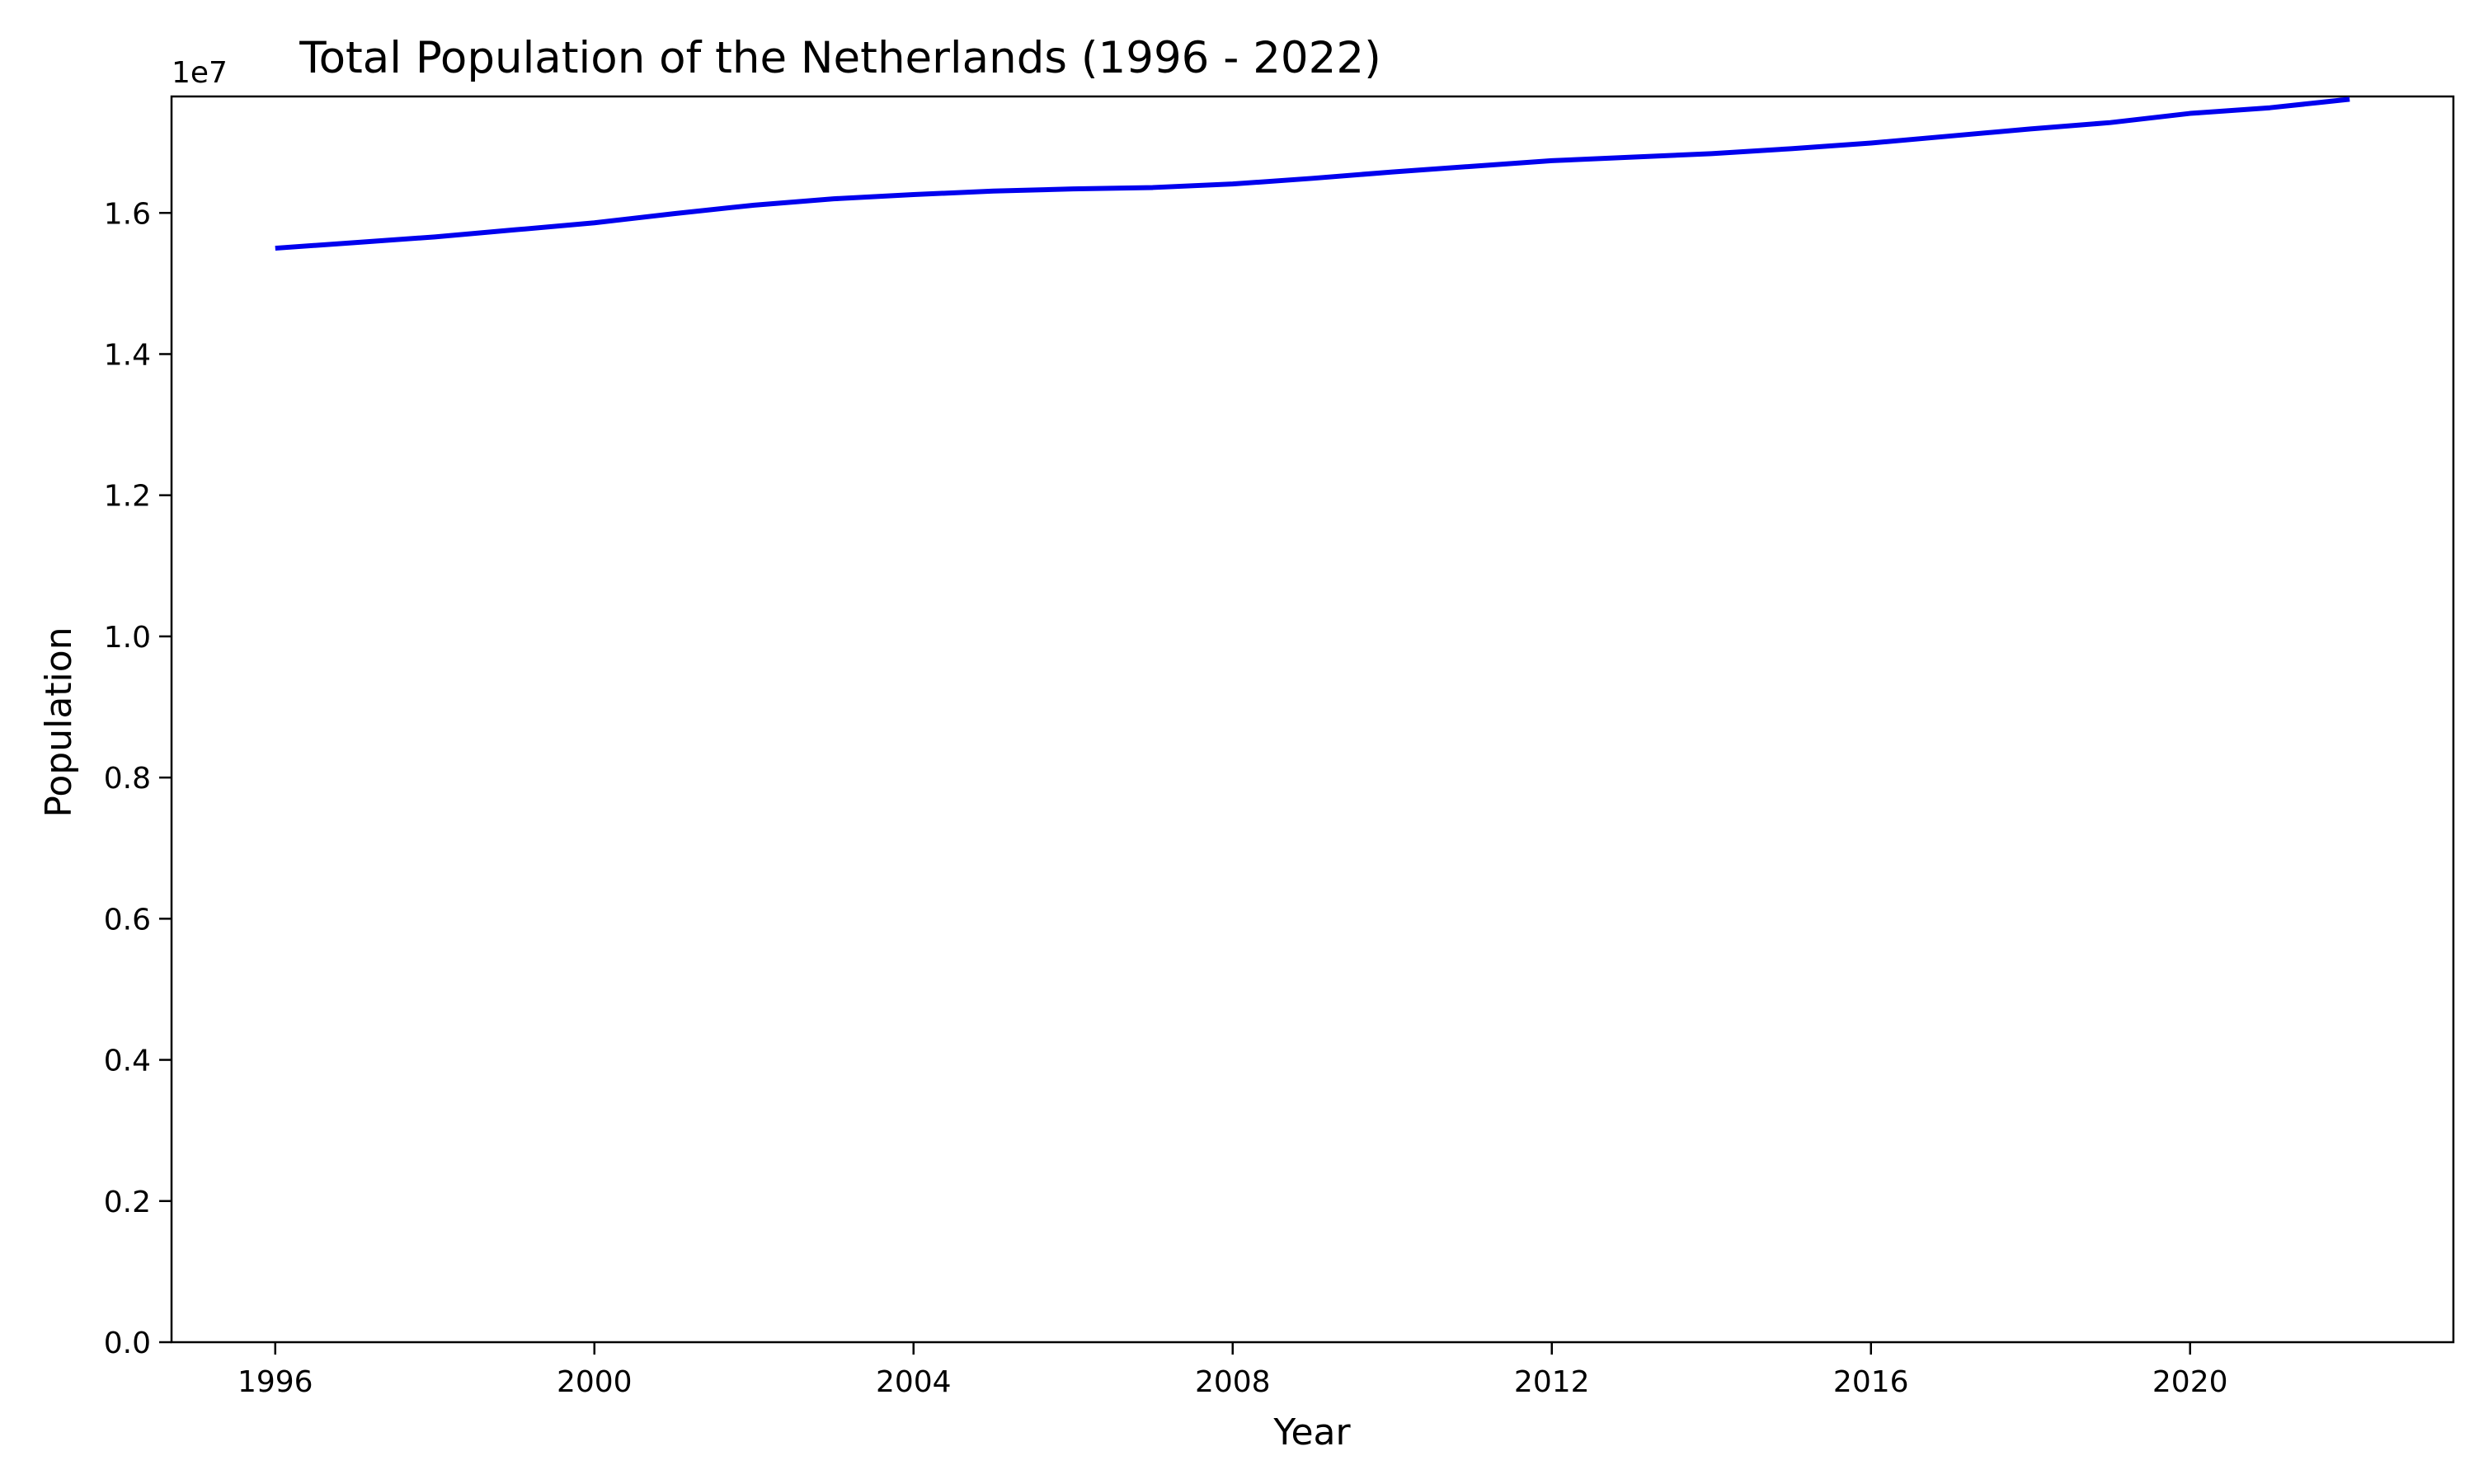  What do you see at coordinates (2190, 1382) in the screenshot?
I see `x-tick-label: 2020` at bounding box center [2190, 1382].